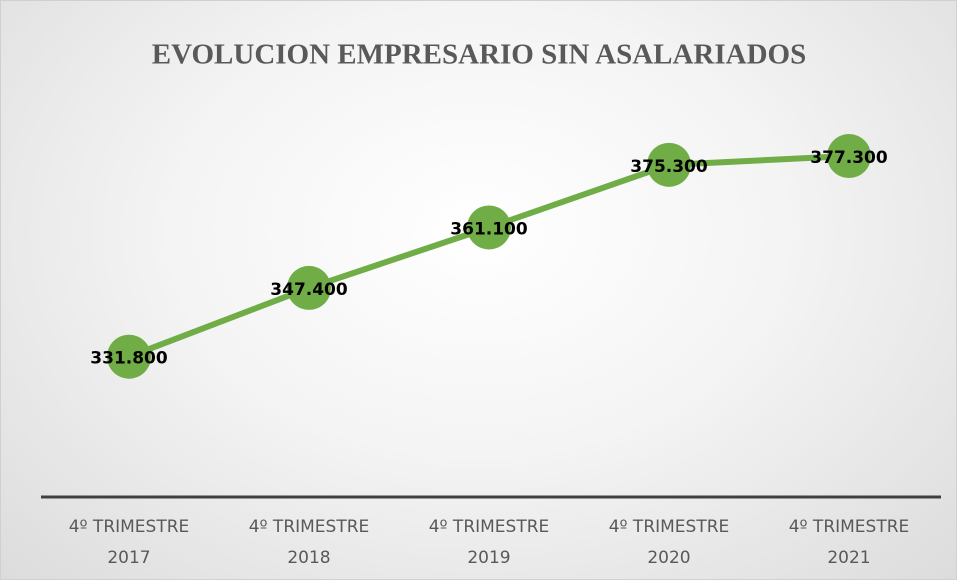 The height and width of the screenshot is (580, 957). I want to click on x-tick-label: 4º TRIMESTRE 2017, so click(129, 542).